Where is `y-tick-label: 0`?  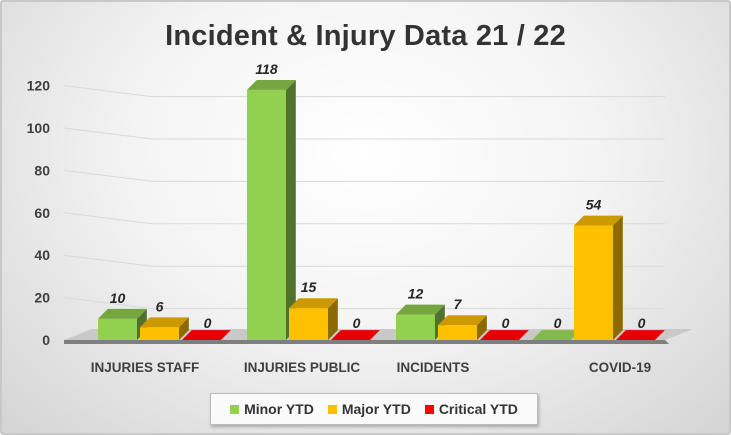 y-tick-label: 0 is located at coordinates (46, 340).